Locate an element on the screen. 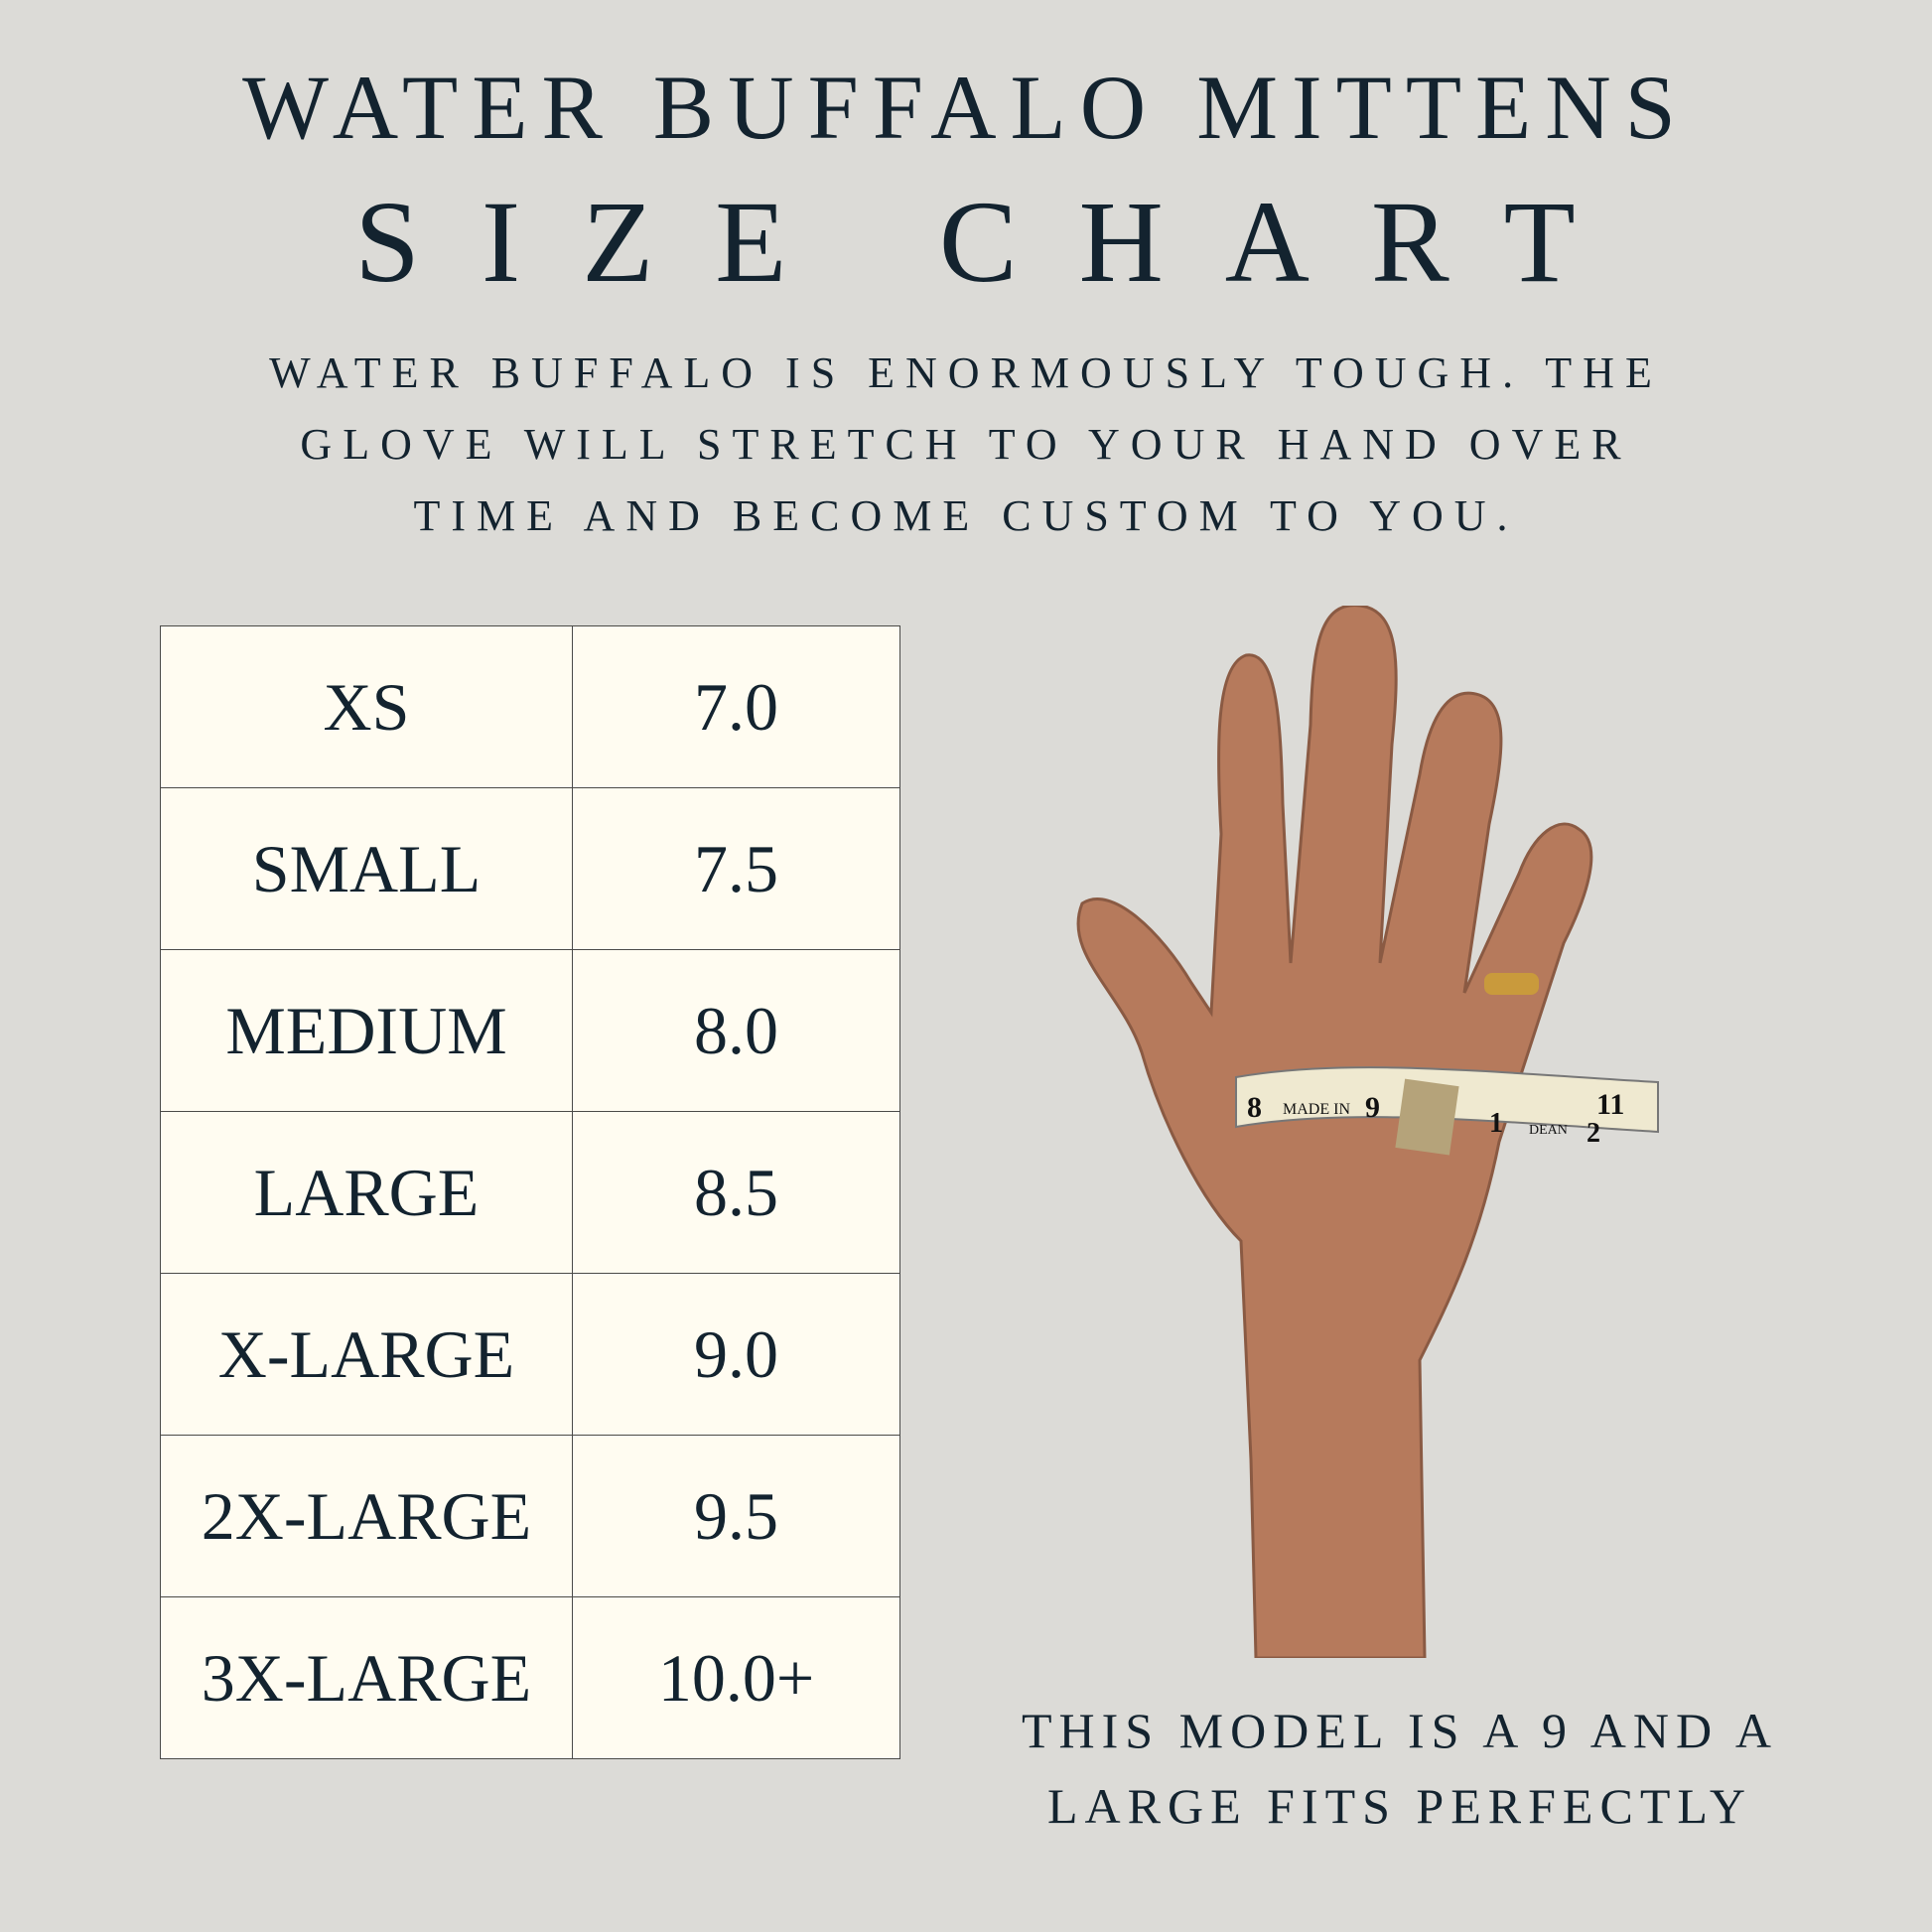 The width and height of the screenshot is (1932, 1932). caption-line: LARGE FITS PERFECTLY is located at coordinates (1400, 1806).